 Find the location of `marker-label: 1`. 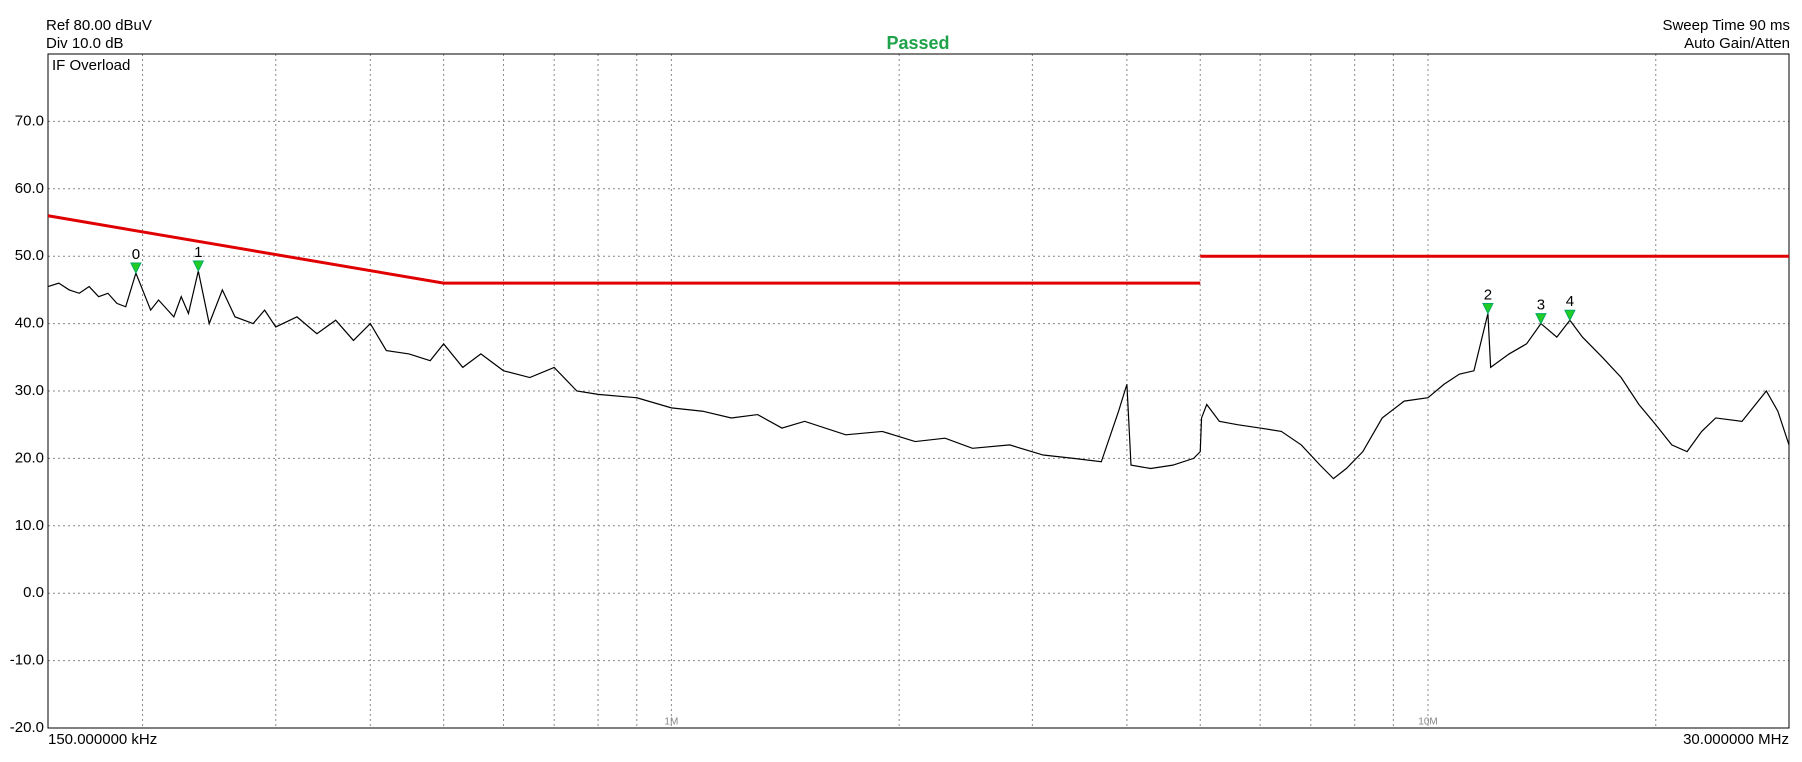

marker-label: 1 is located at coordinates (198, 252).